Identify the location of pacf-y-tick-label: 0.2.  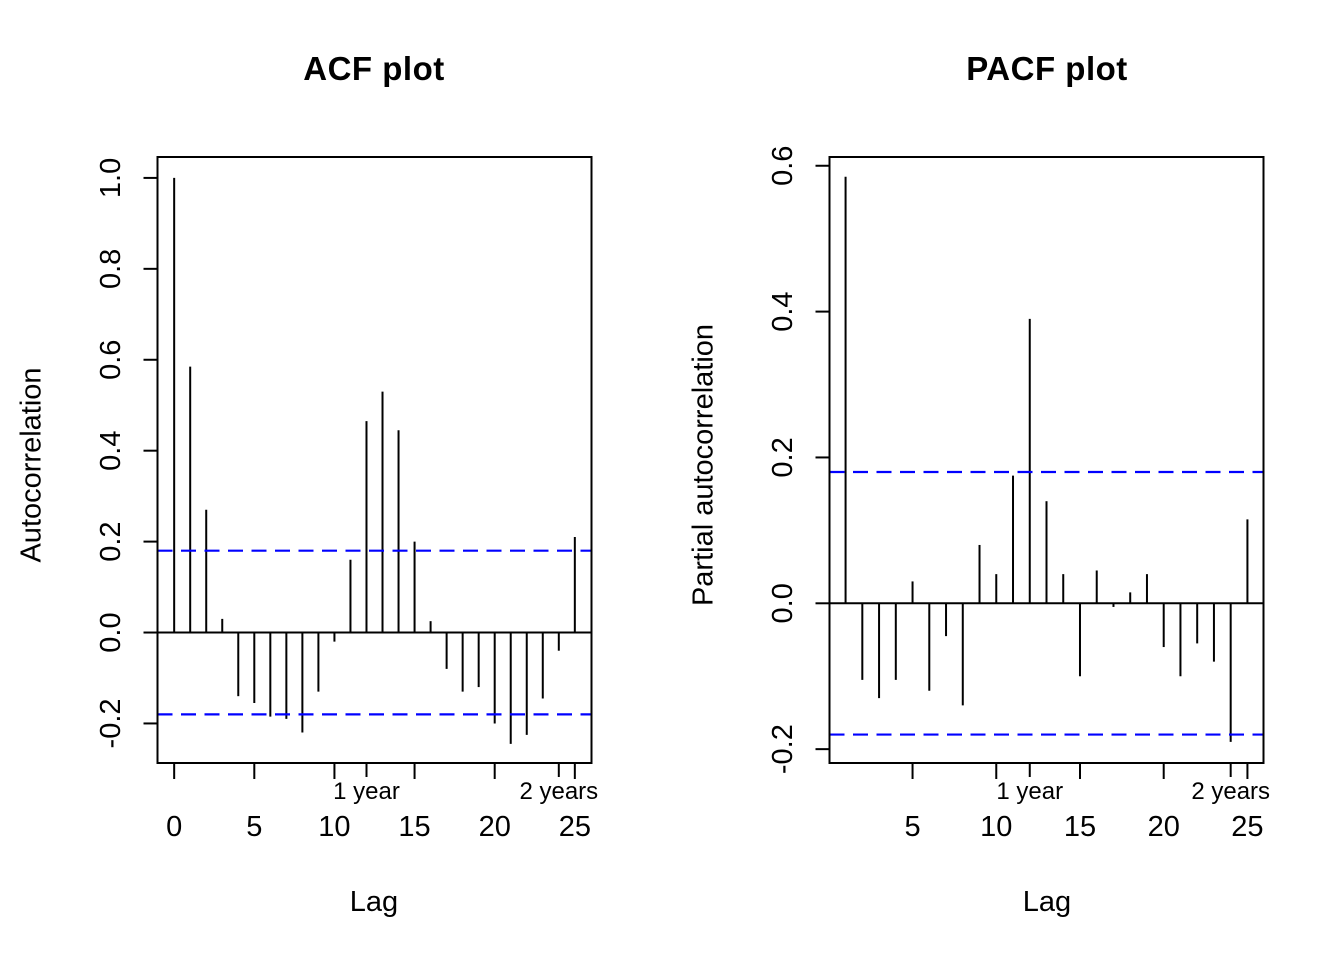
(783, 457).